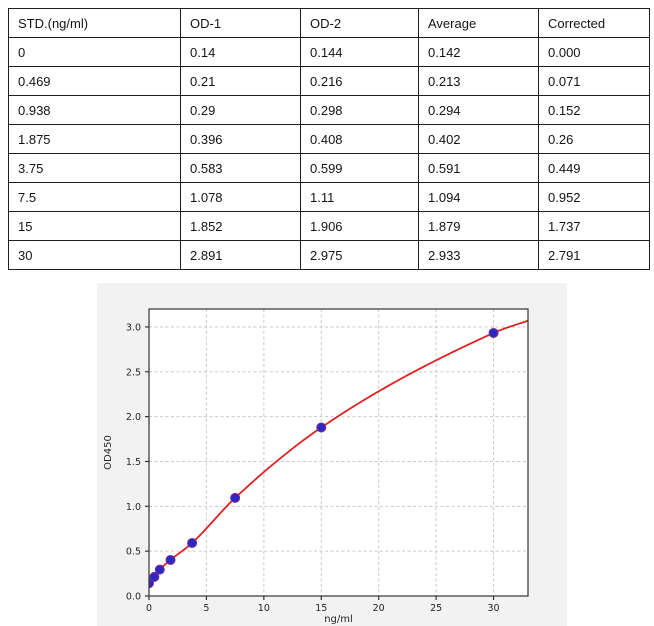 This screenshot has width=654, height=626. What do you see at coordinates (478, 255) in the screenshot?
I see `table-cell: 2.933` at bounding box center [478, 255].